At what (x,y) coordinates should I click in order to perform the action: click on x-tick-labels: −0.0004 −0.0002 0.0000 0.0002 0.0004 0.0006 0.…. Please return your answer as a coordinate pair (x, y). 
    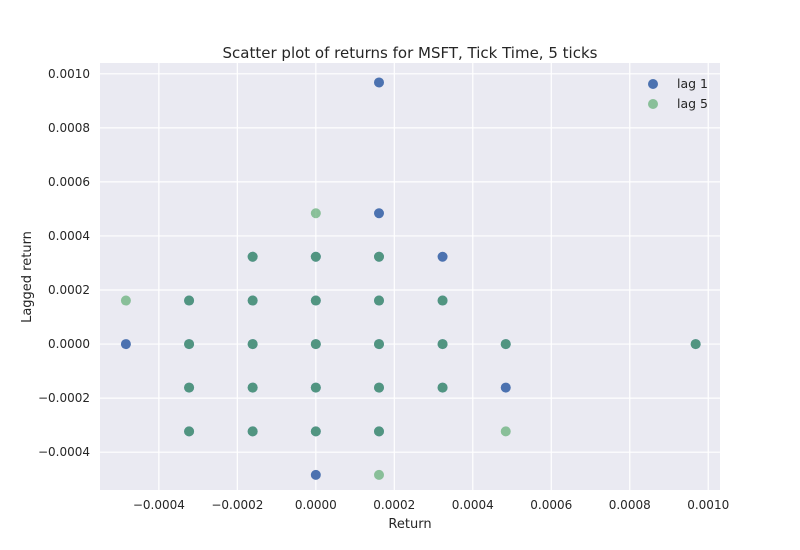
    Looking at the image, I should click on (431, 505).